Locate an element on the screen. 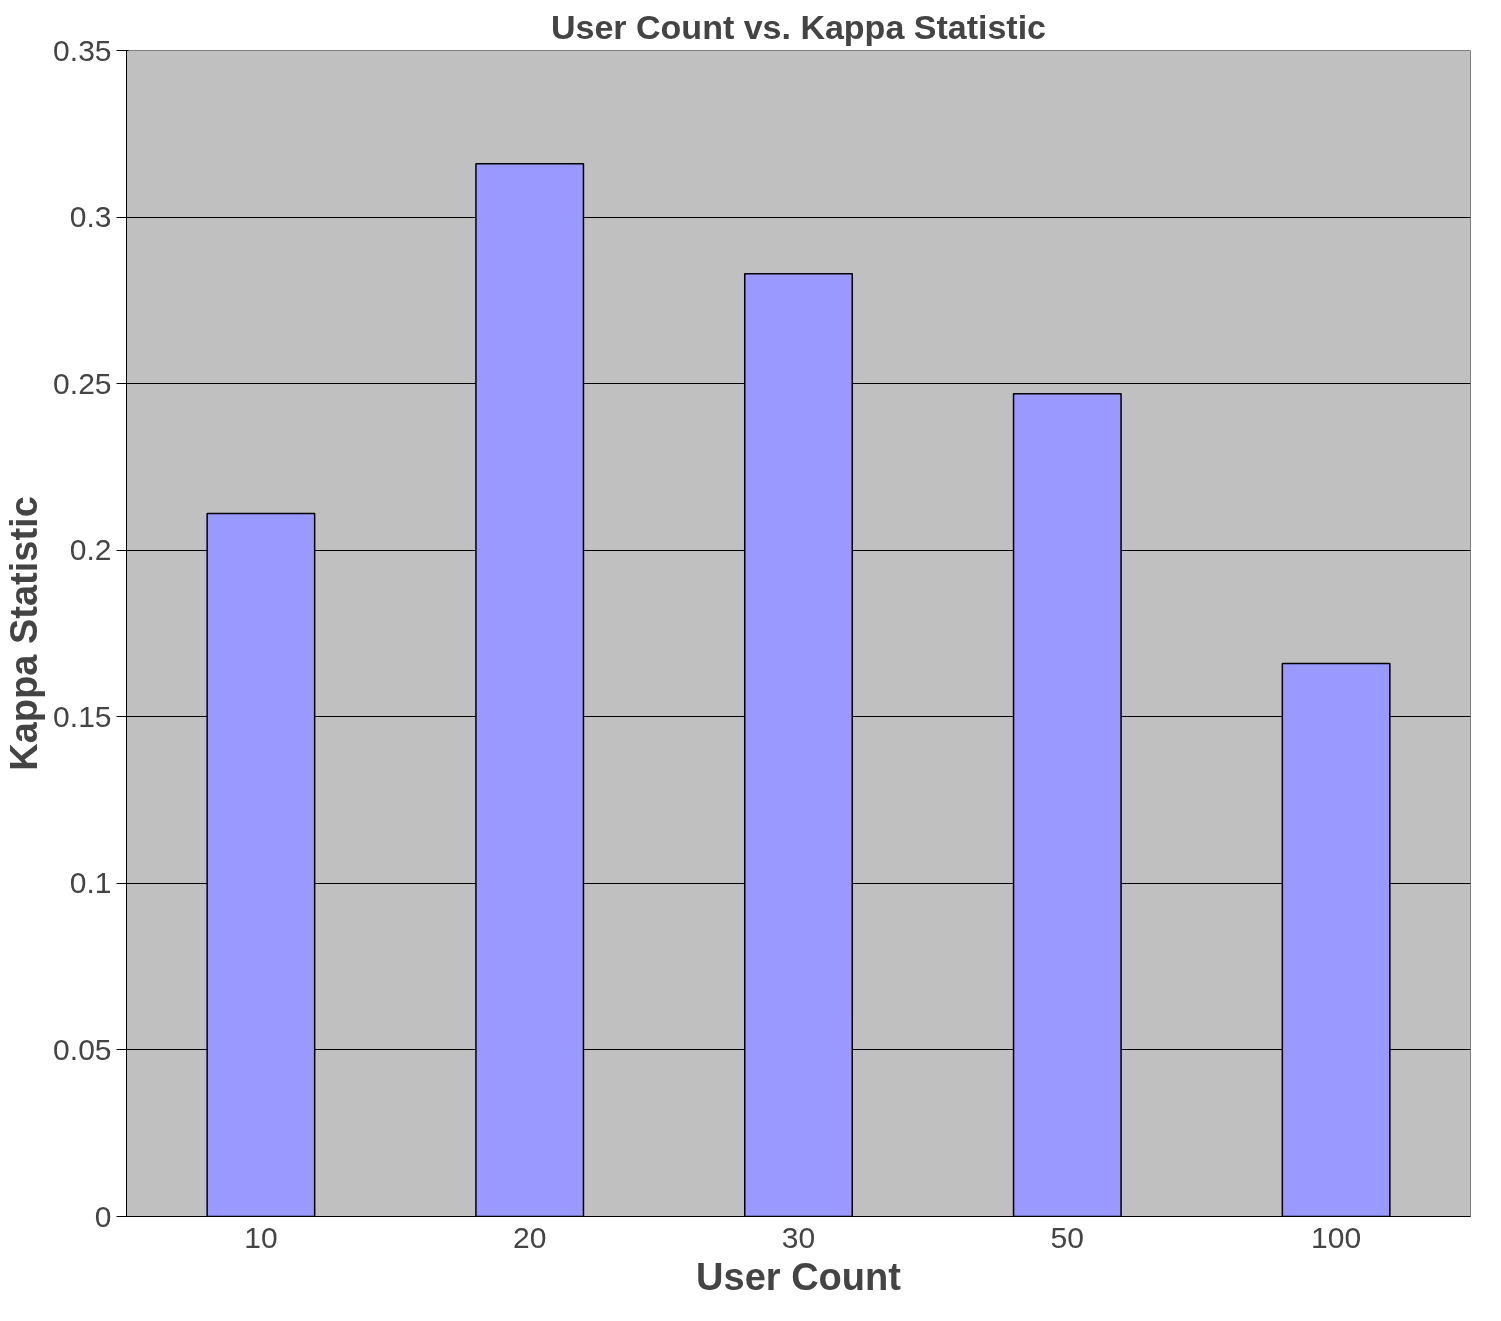 This screenshot has height=1321, width=1501. x-axis-title: User Count is located at coordinates (799, 1276).